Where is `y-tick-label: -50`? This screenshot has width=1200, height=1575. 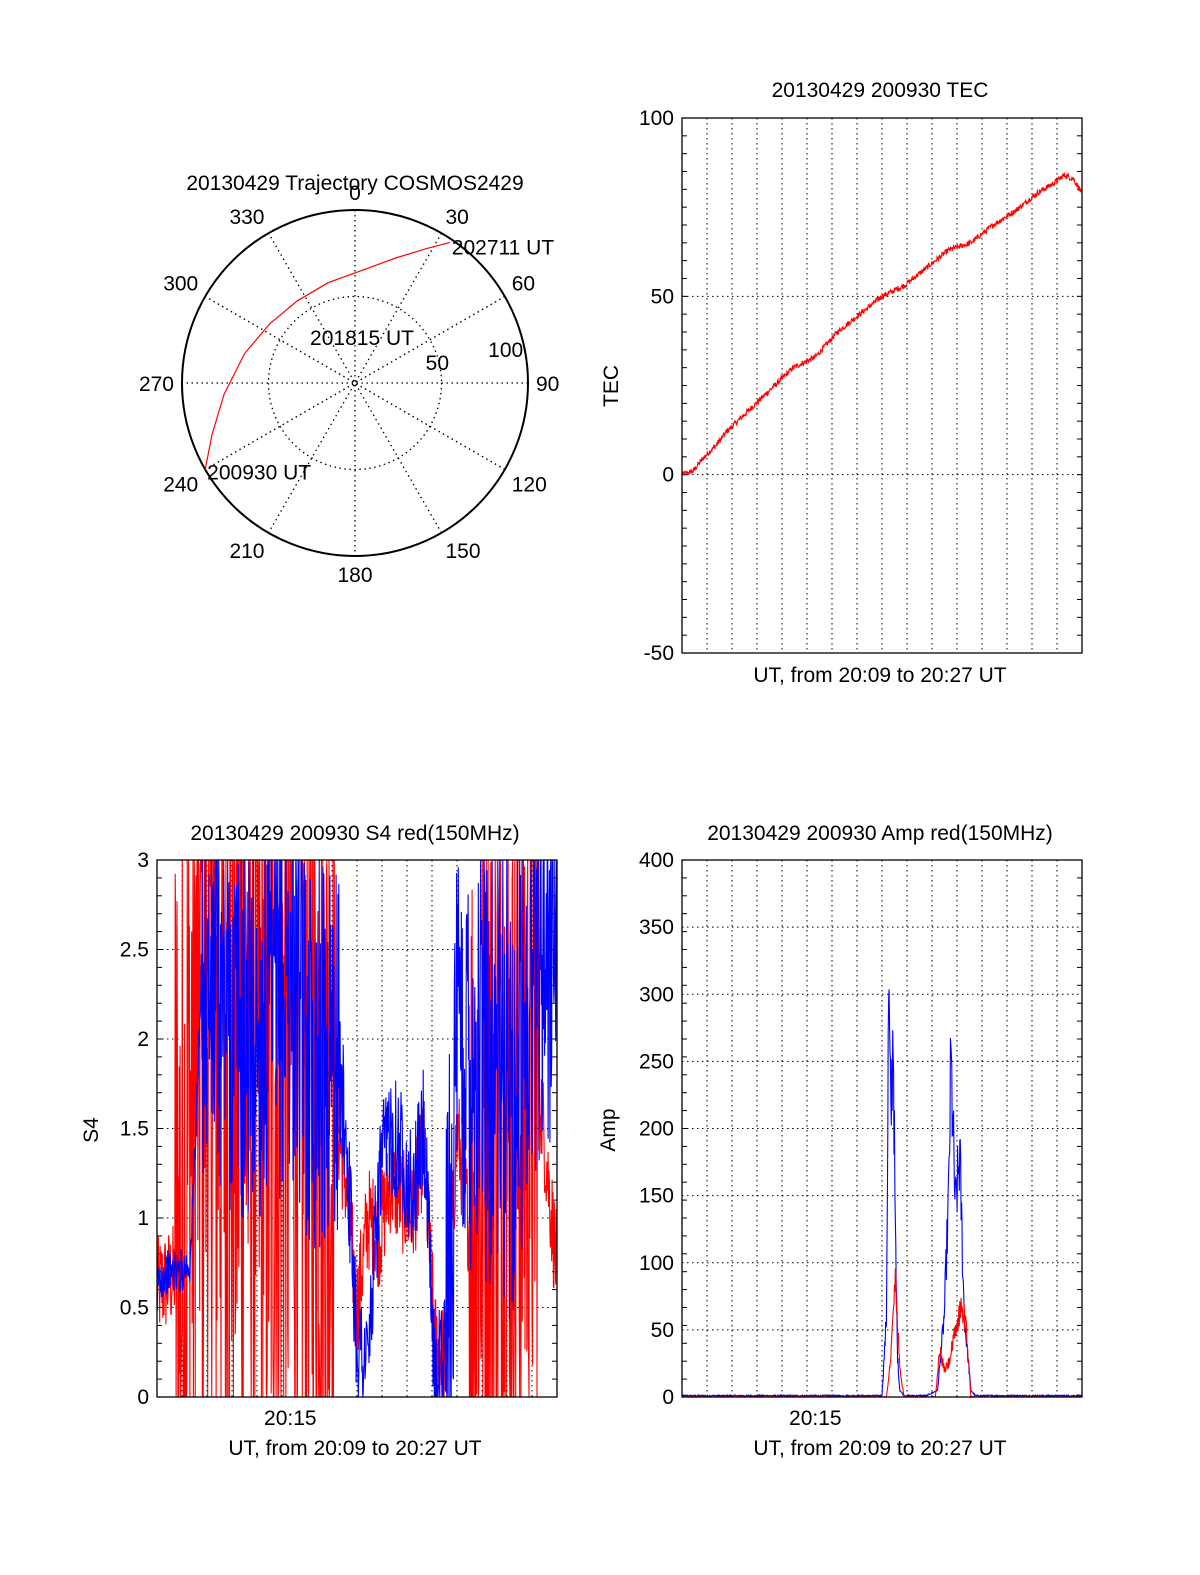 y-tick-label: -50 is located at coordinates (659, 653).